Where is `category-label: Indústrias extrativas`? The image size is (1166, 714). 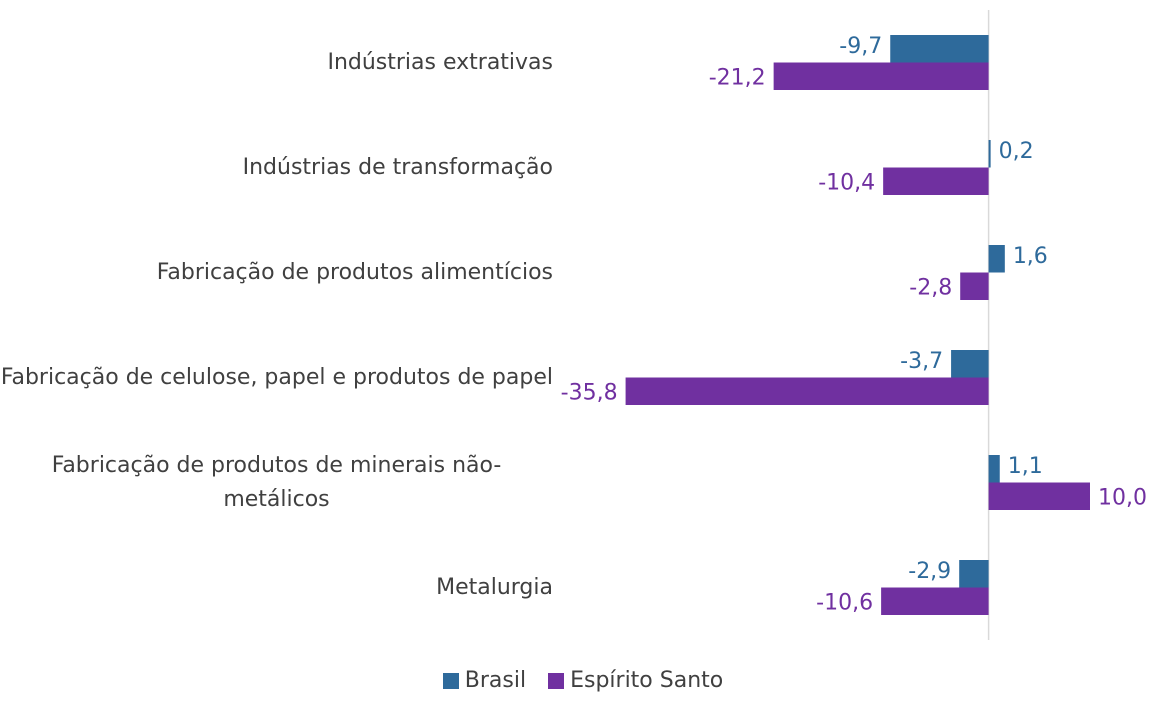
category-label: Indústrias extrativas is located at coordinates (440, 62).